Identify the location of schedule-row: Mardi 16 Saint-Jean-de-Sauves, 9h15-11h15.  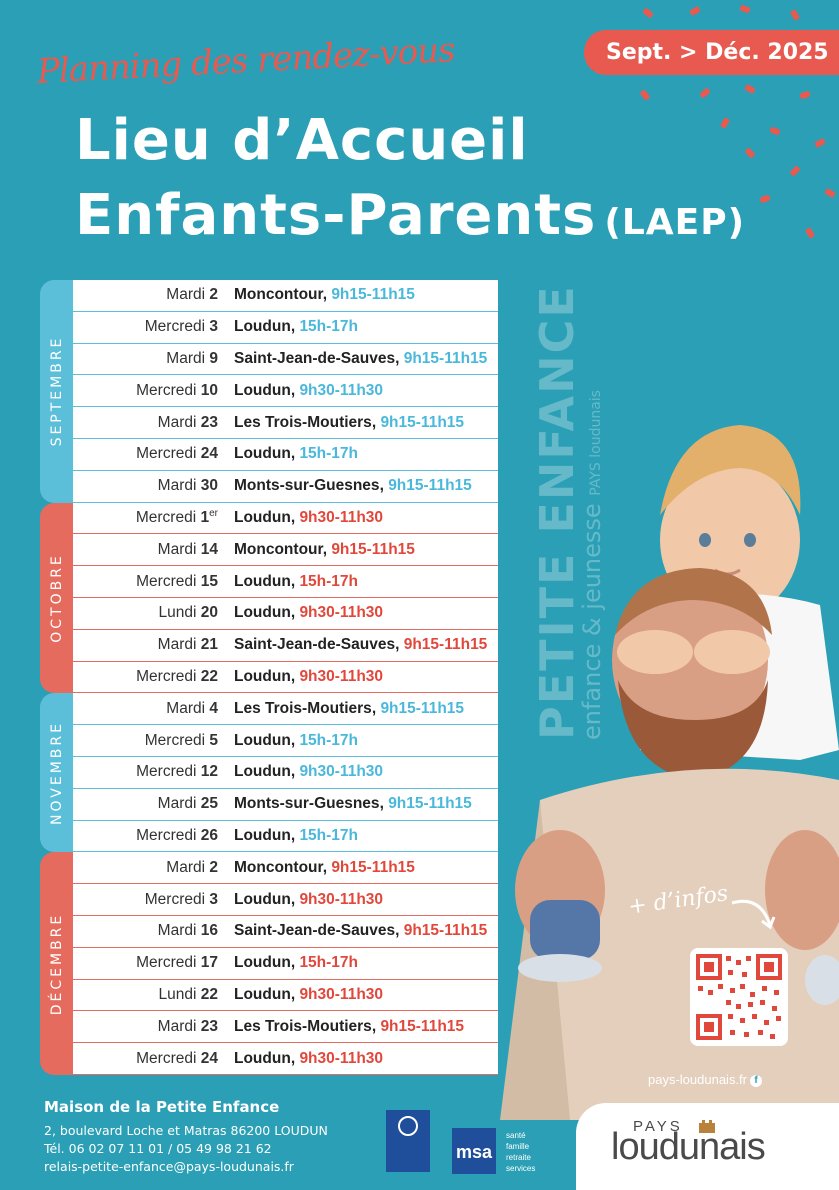
(285, 931).